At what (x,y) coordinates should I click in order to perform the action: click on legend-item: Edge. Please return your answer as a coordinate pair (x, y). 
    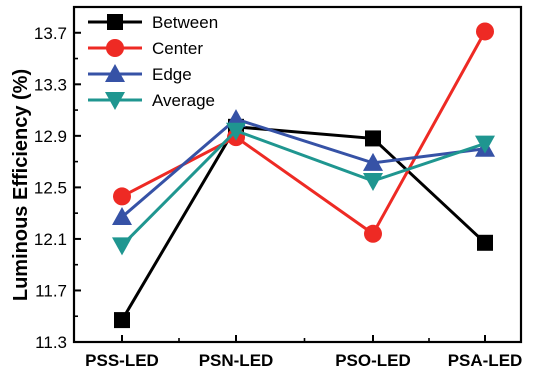
    Looking at the image, I should click on (140, 74).